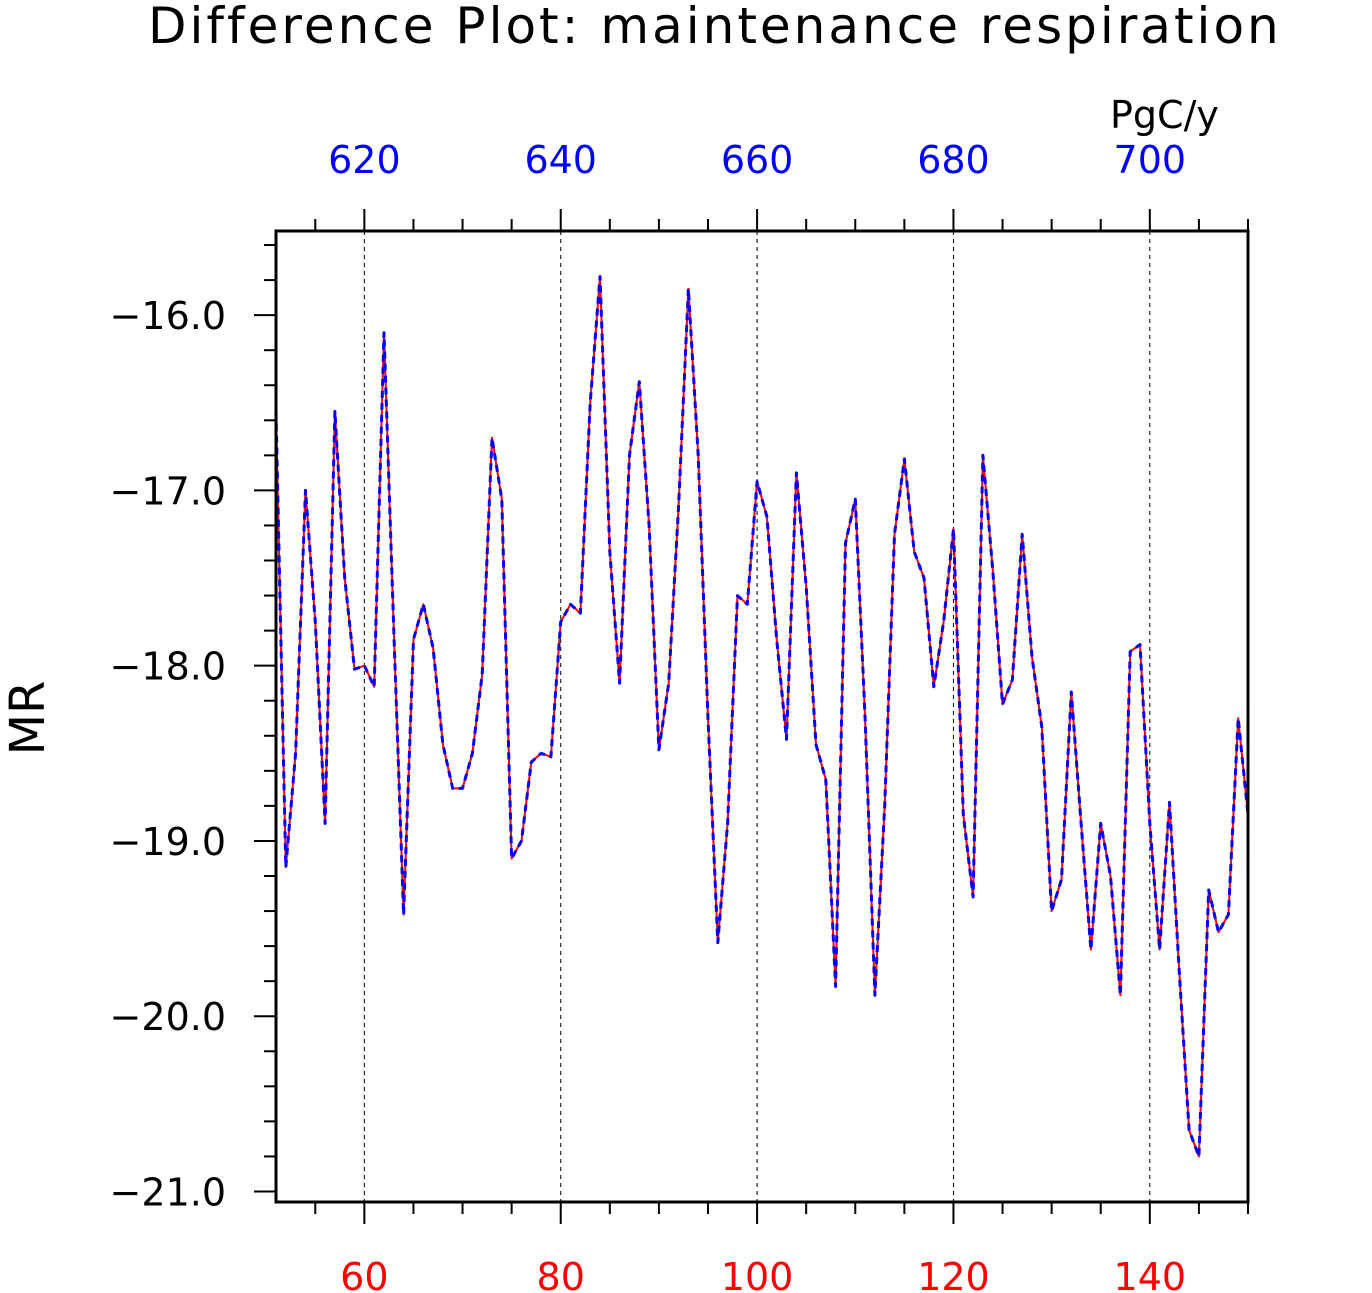 This screenshot has width=1372, height=1293. What do you see at coordinates (1150, 1274) in the screenshot?
I see `x-tick-label: 140` at bounding box center [1150, 1274].